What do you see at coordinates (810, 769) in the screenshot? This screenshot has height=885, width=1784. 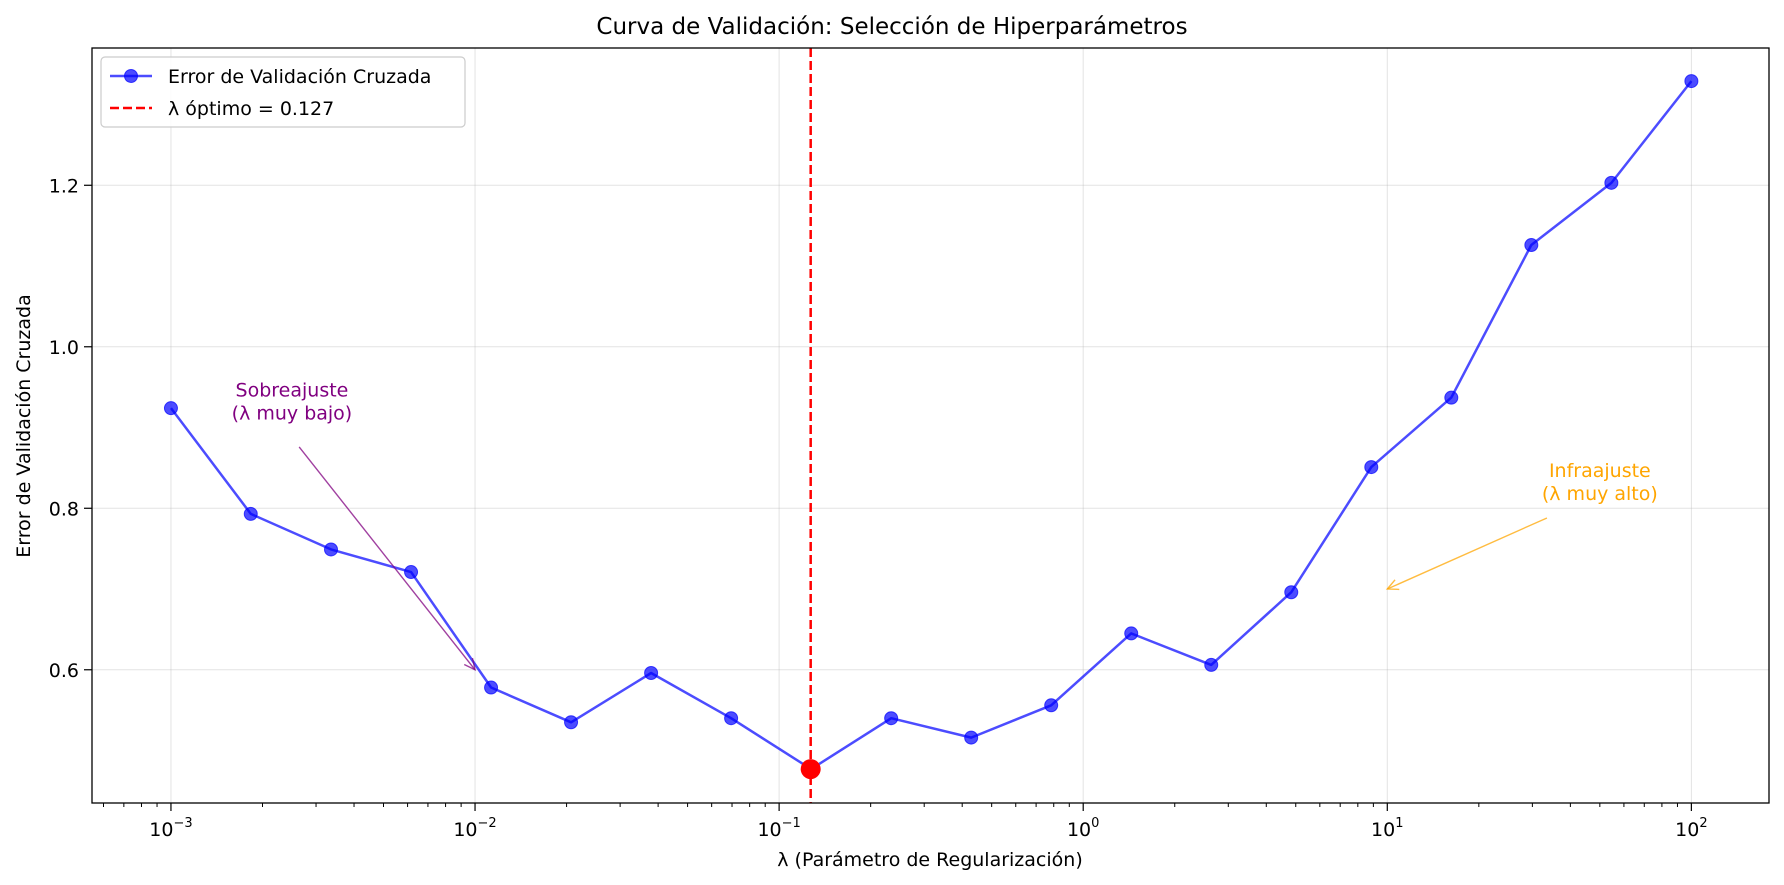 I see `optimal-point` at bounding box center [810, 769].